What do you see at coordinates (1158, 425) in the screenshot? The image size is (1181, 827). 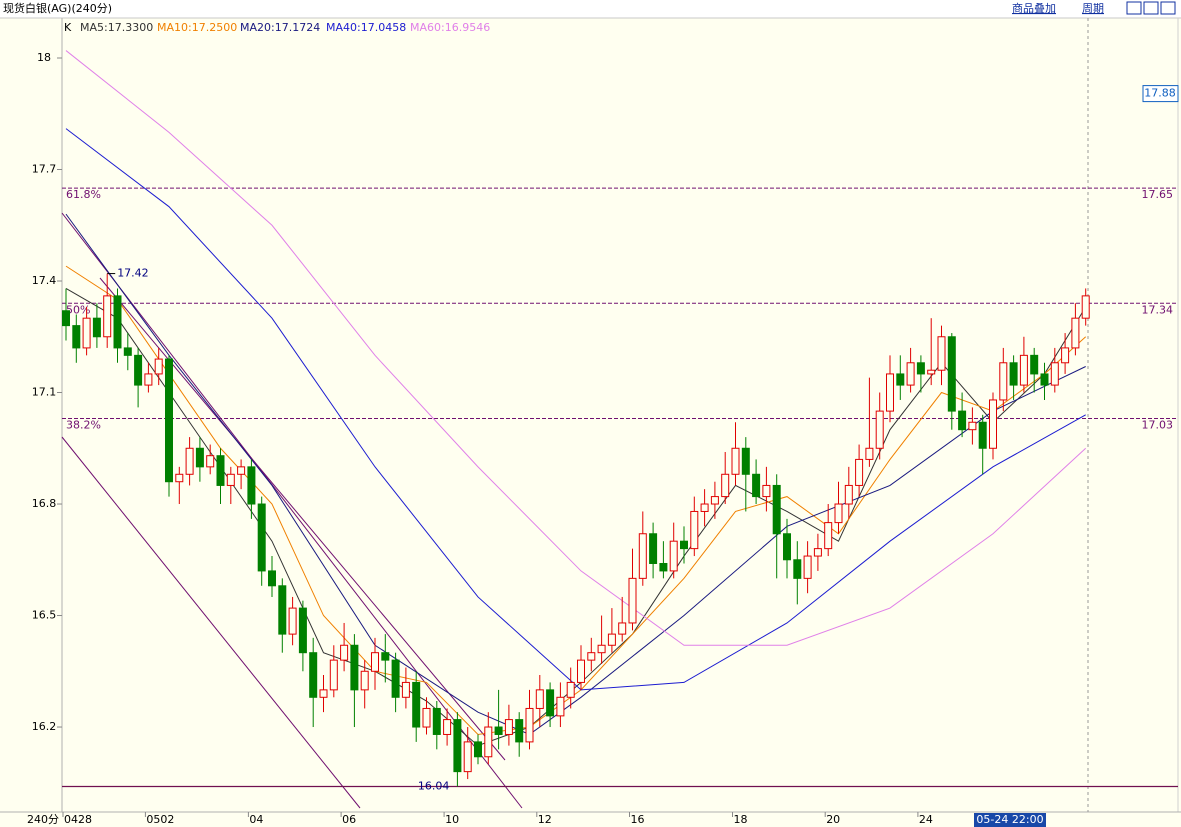 I see `fib-value: 17.03` at bounding box center [1158, 425].